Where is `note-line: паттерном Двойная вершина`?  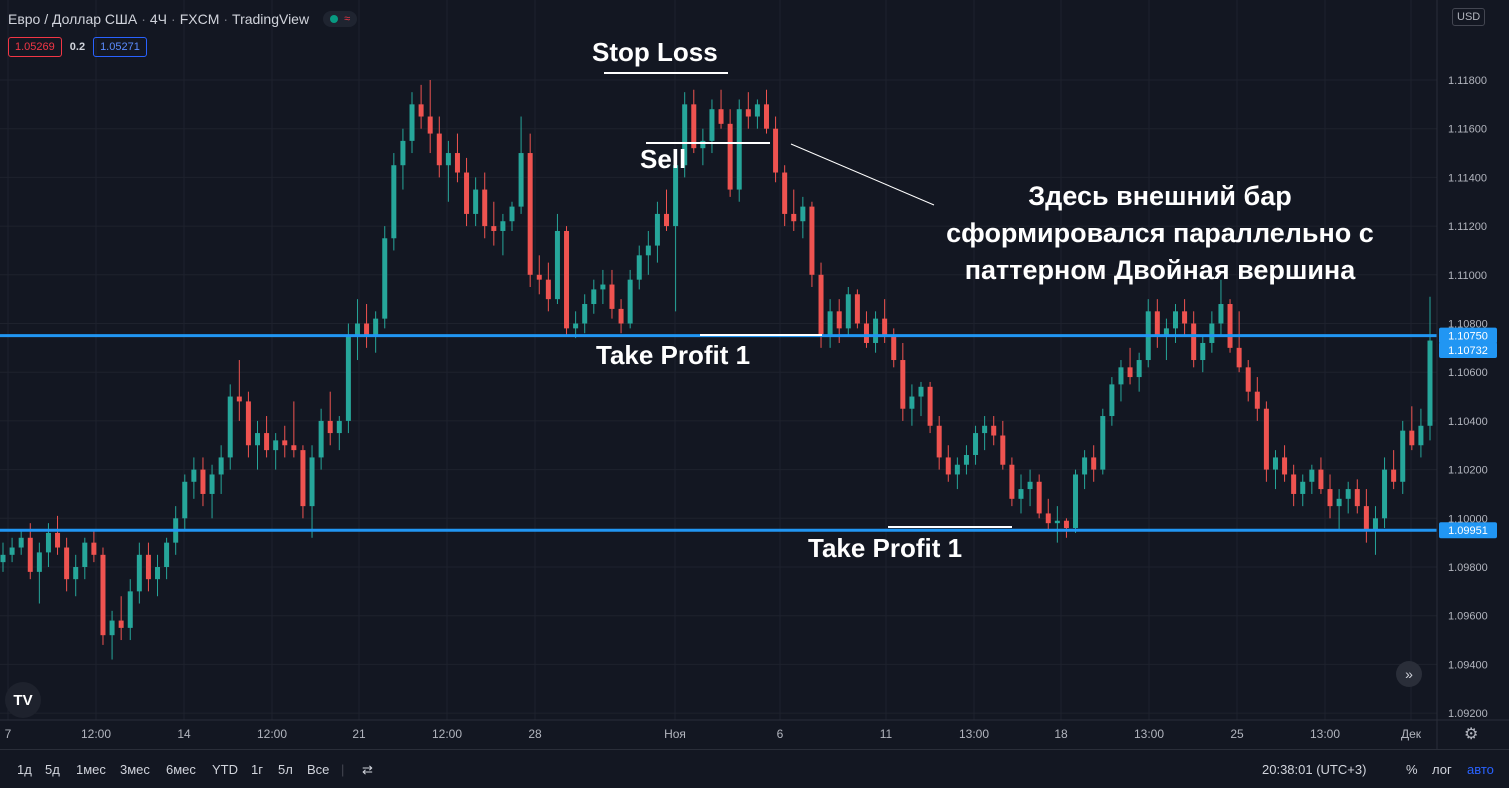
note-line: паттерном Двойная вершина is located at coordinates (1160, 270).